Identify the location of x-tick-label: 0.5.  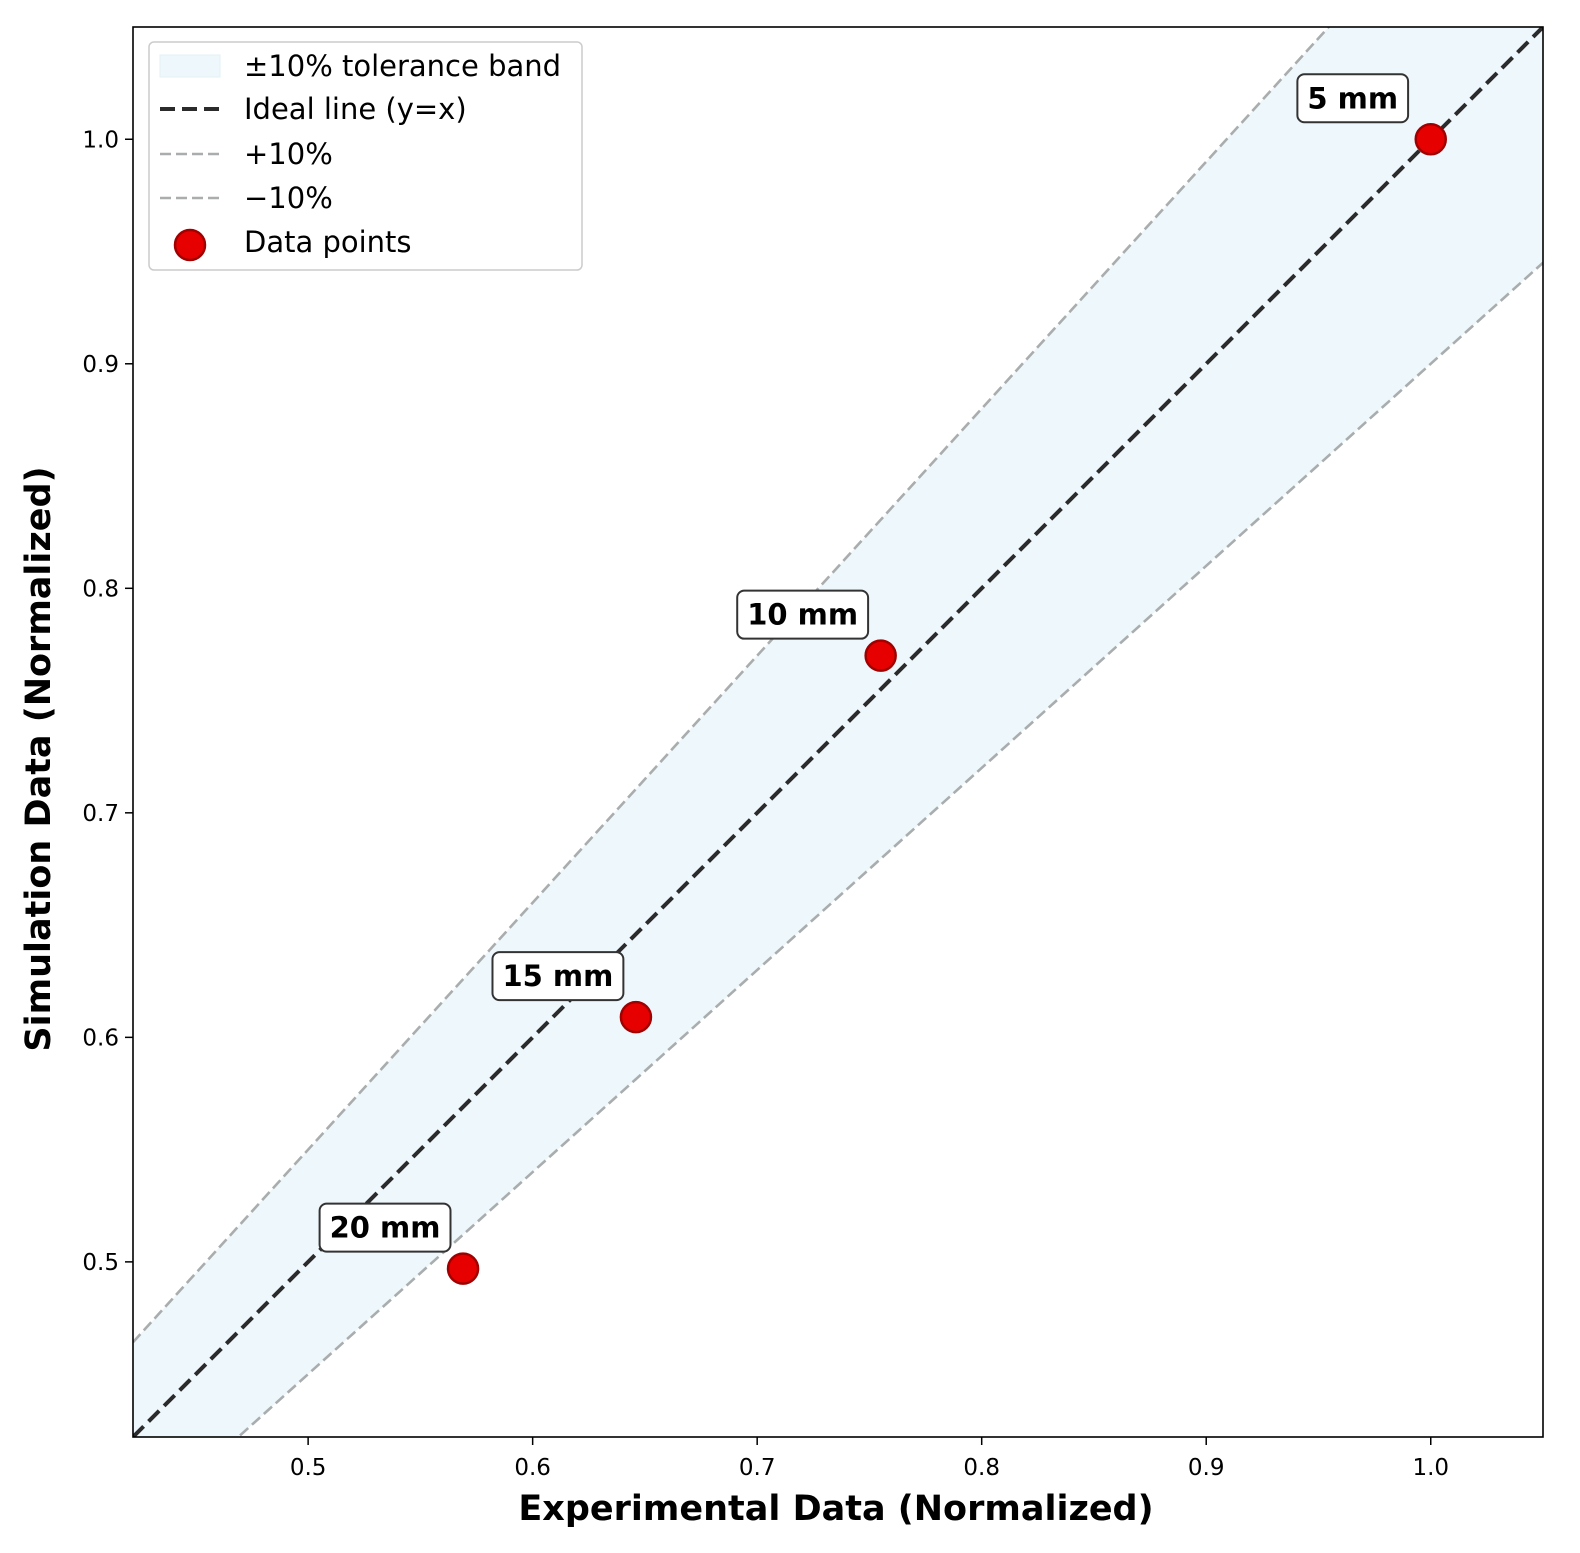
(308, 1468).